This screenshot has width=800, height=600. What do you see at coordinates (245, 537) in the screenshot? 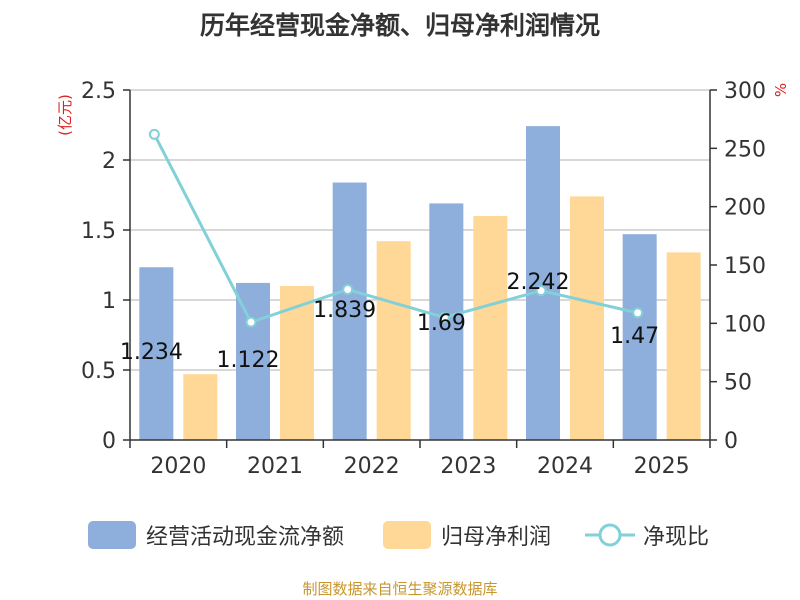
I see `legend-label-cashflow: 经营活动现金流净额` at bounding box center [245, 537].